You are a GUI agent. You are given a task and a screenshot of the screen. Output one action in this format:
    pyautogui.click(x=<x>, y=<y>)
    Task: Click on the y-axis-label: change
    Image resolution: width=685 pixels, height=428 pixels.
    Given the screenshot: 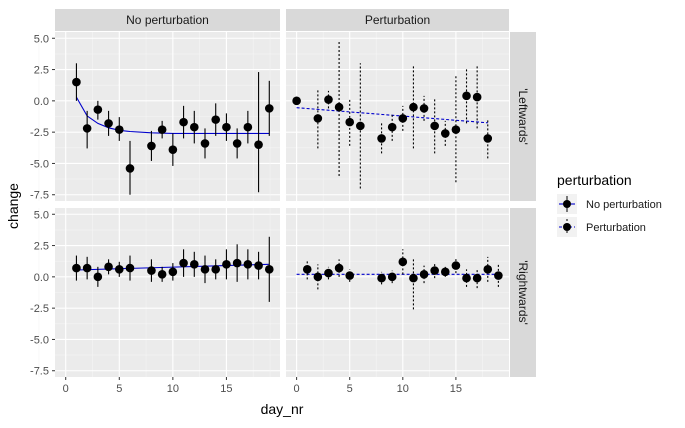 What is the action you would take?
    pyautogui.click(x=13, y=206)
    